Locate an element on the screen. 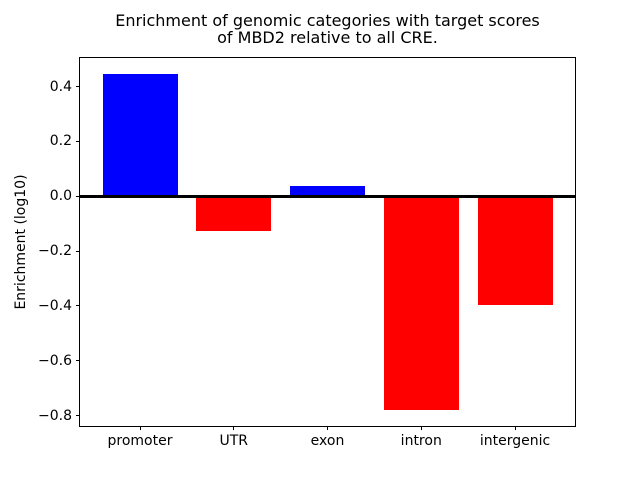  y-tick-label: −0.6 is located at coordinates (55, 360).